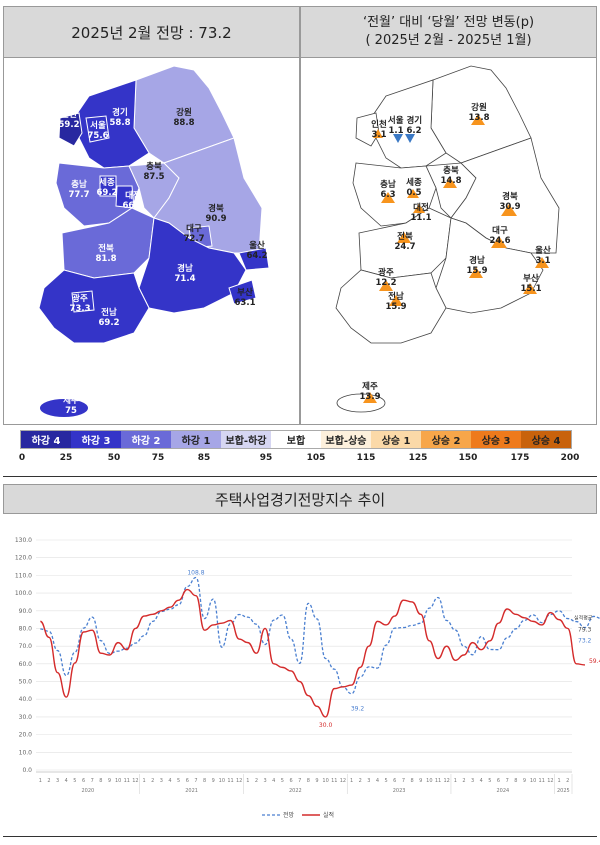 The image size is (600, 845). Describe the element at coordinates (26, 611) in the screenshot. I see `y-tick-label: 90.0` at that location.